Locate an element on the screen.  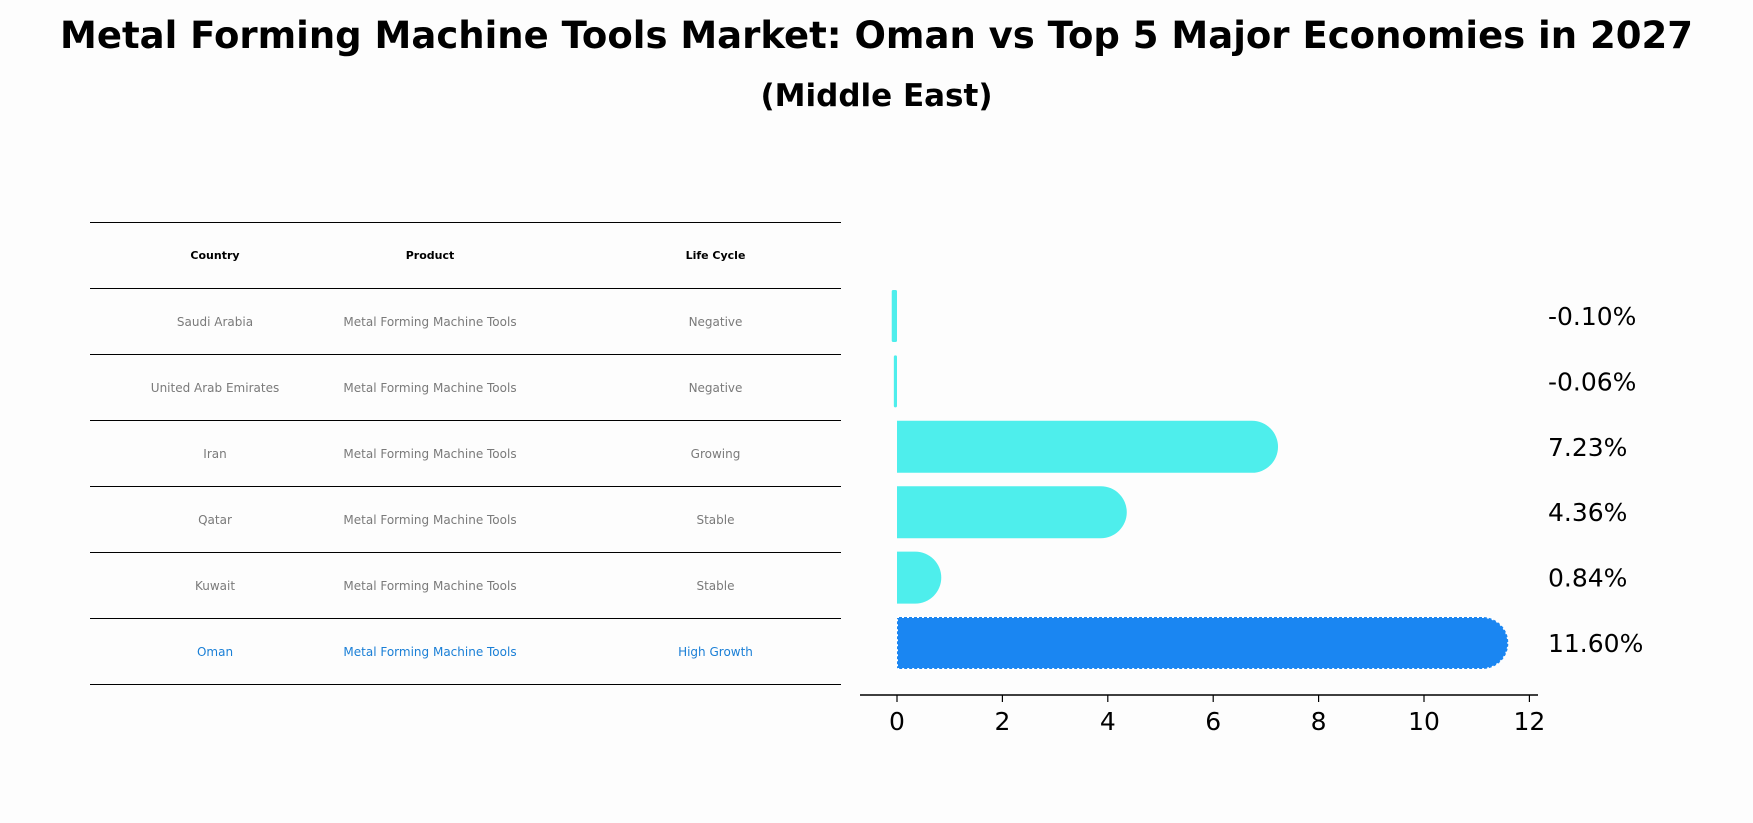
bar-highlighted is located at coordinates (1203, 643).